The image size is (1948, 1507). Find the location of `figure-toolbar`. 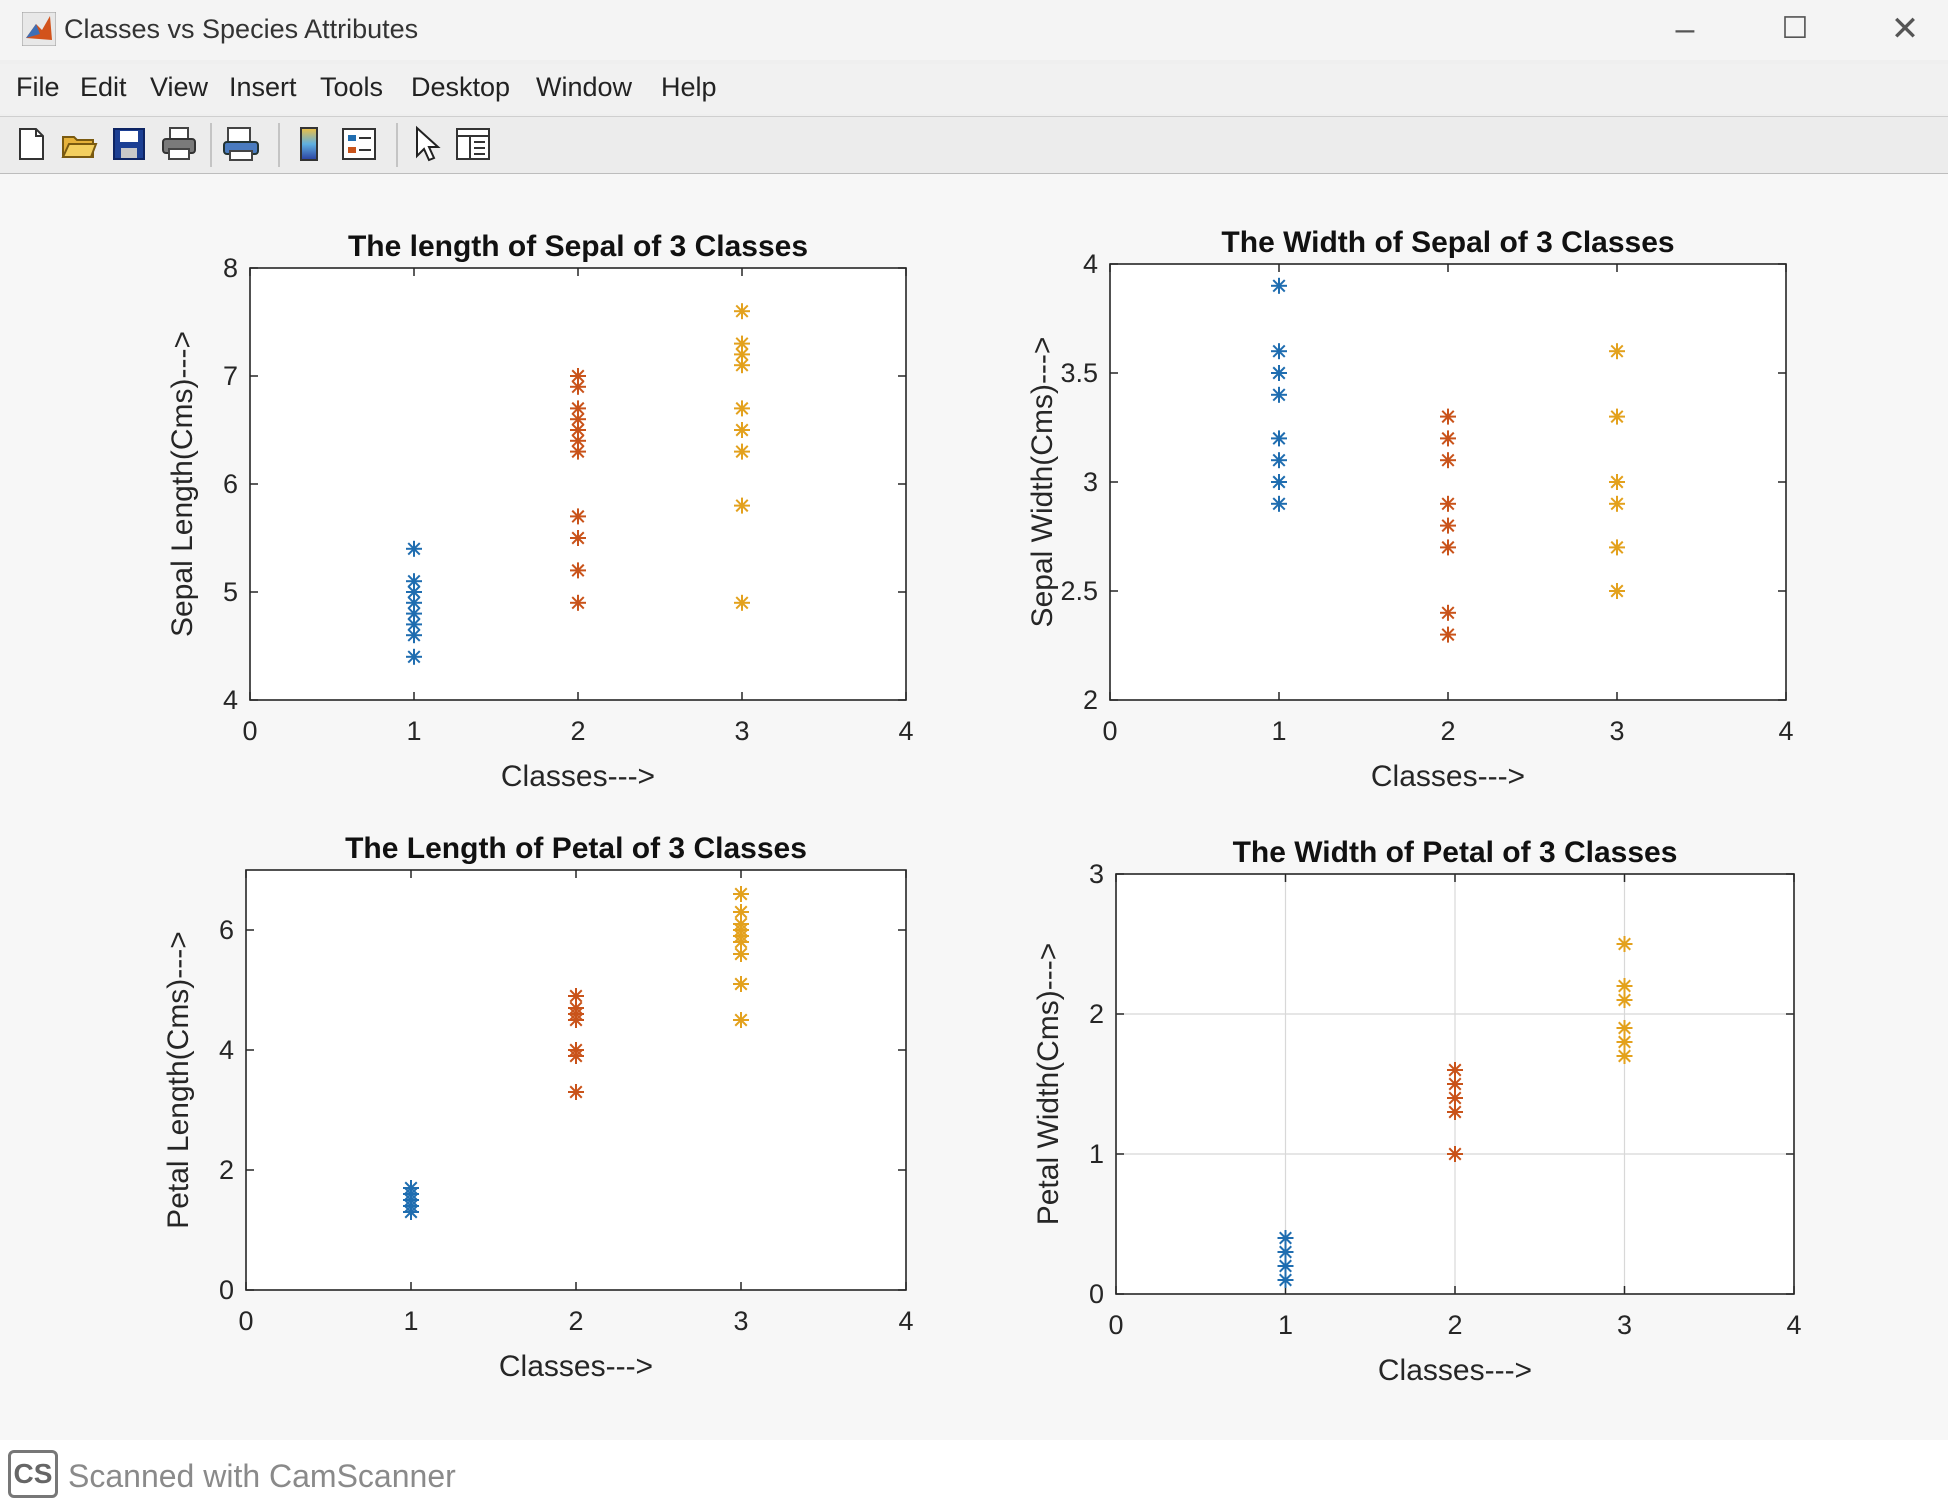

figure-toolbar is located at coordinates (974, 145).